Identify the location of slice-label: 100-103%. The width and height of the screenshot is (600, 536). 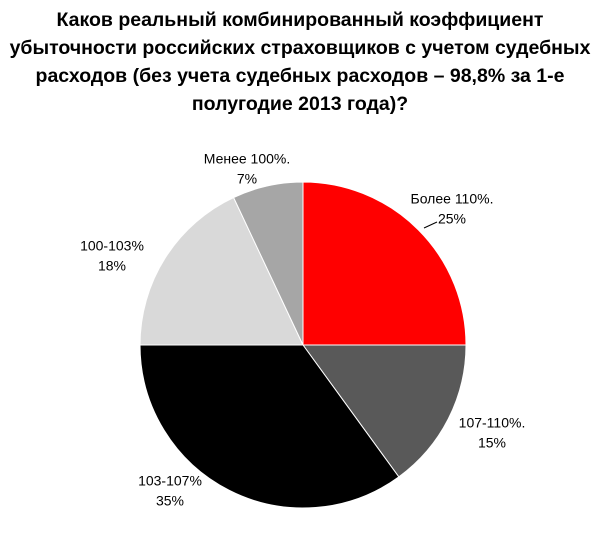
(112, 246).